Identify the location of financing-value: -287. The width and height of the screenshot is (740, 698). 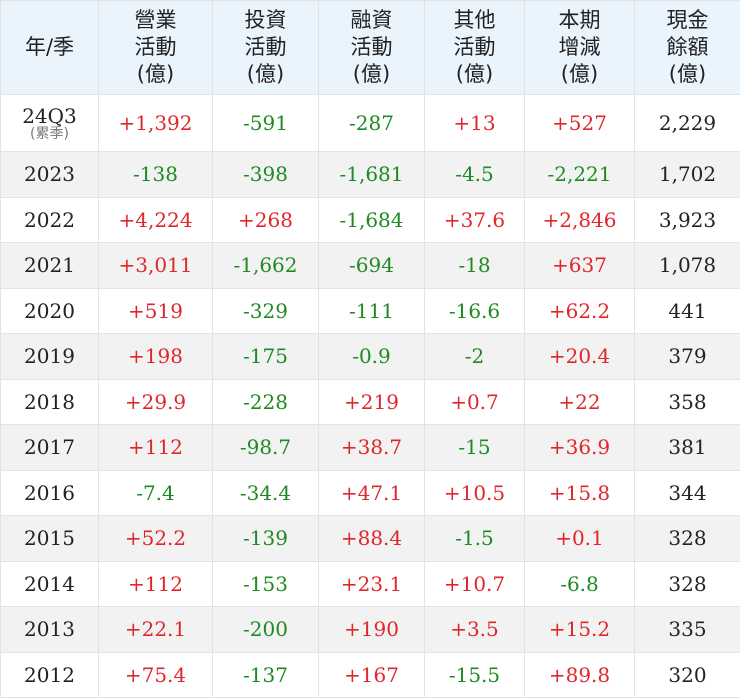
(372, 123).